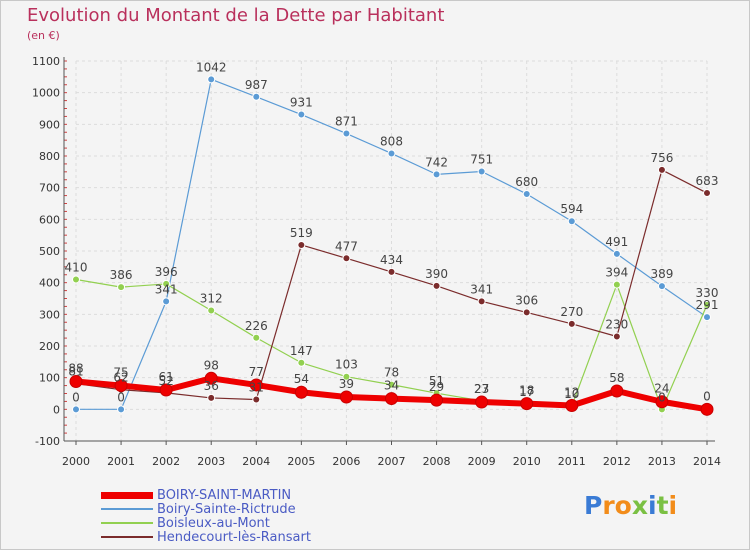 The image size is (750, 550). I want to click on legend-item: Hendecourt-lès-Ransart, so click(206, 537).